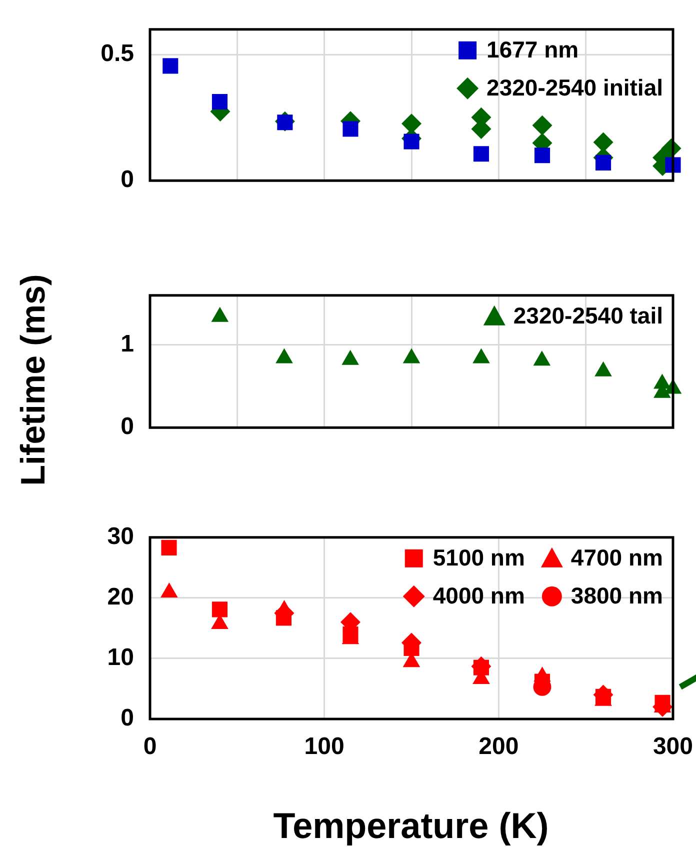 The height and width of the screenshot is (847, 696). What do you see at coordinates (575, 87) in the screenshot?
I see `legend-label: 2320-2540 initial` at bounding box center [575, 87].